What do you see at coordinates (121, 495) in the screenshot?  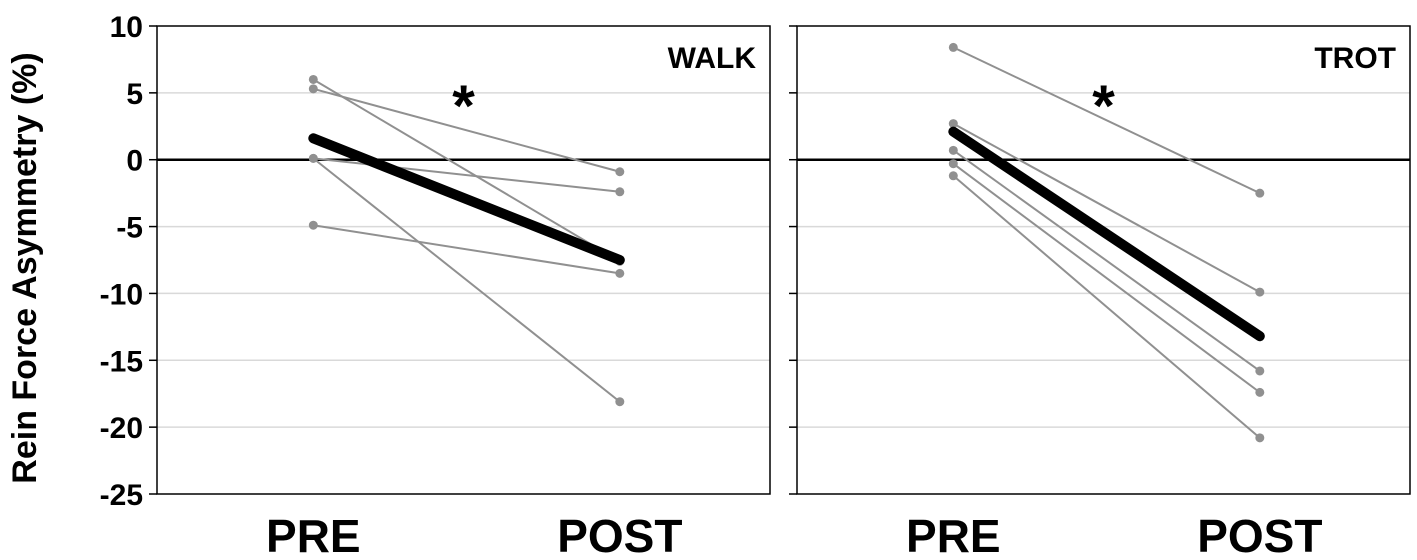 I see `y-tick-label: -25` at bounding box center [121, 495].